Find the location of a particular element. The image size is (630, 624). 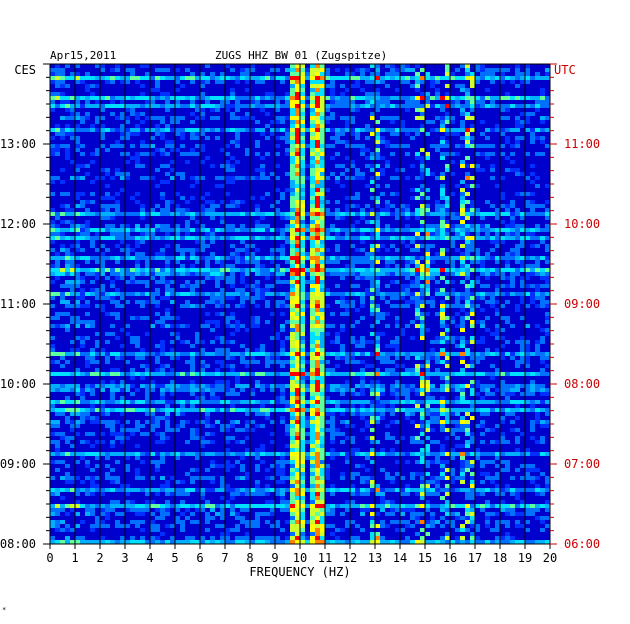

x-tick-label: 5 is located at coordinates (174, 558).